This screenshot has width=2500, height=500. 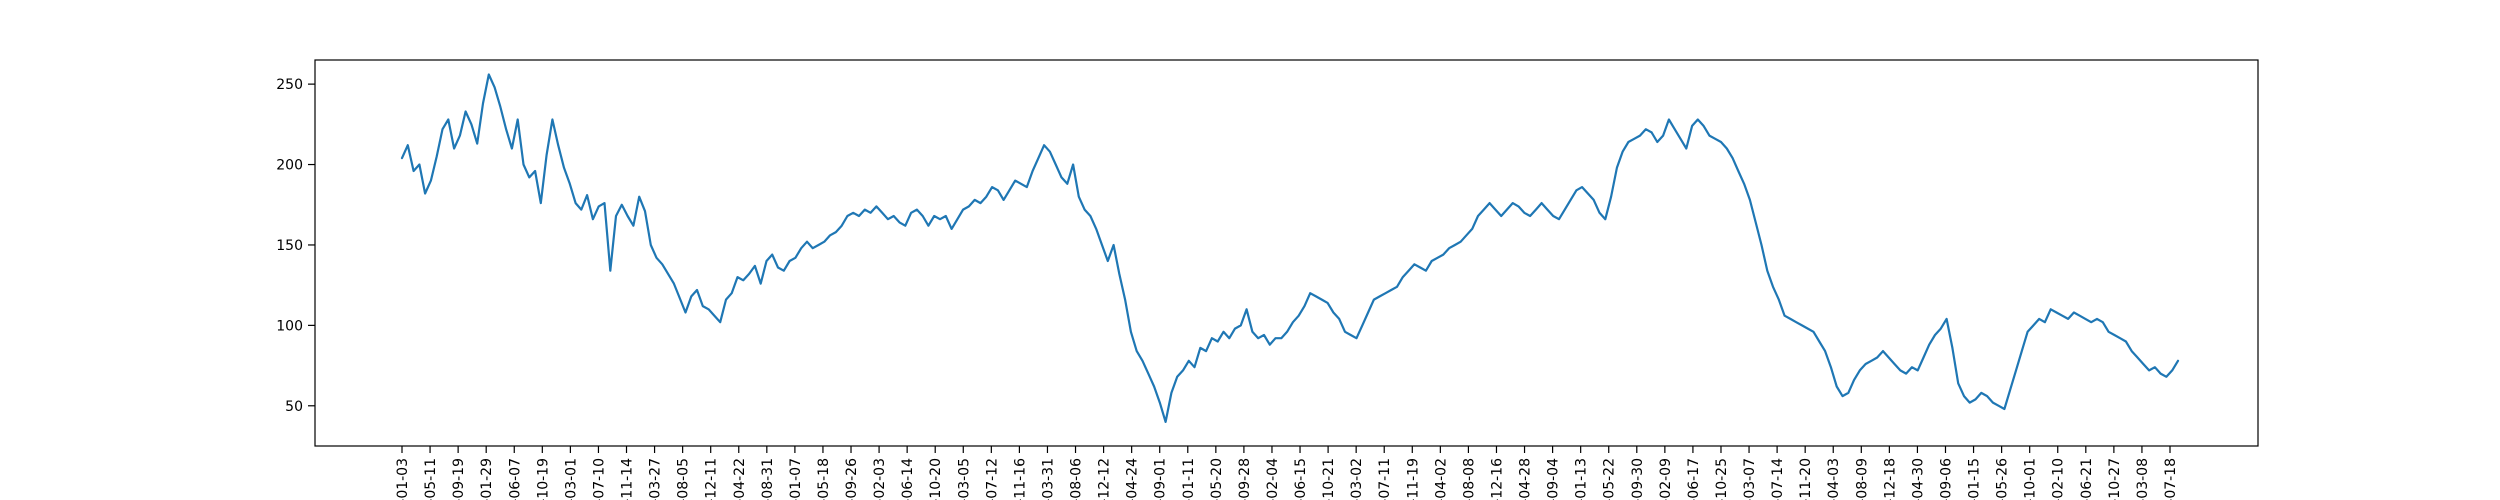 I want to click on x-tick-label: -03-01, so click(x=571, y=479).